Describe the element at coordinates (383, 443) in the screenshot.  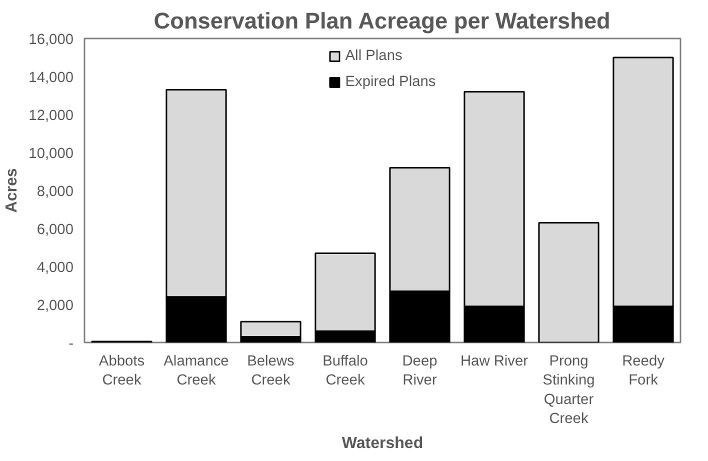
I see `x-axis-title: Watershed` at that location.